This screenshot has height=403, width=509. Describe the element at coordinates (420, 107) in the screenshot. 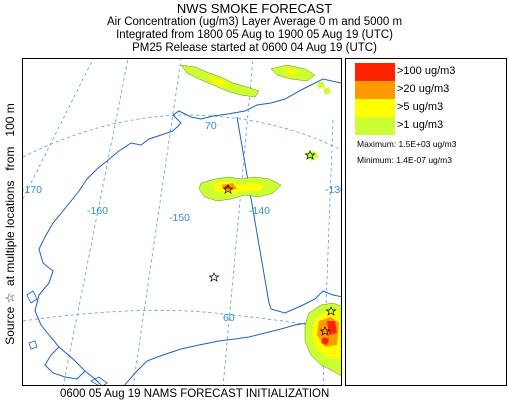

I see `legend-label-5: >5 ug/m3` at that location.